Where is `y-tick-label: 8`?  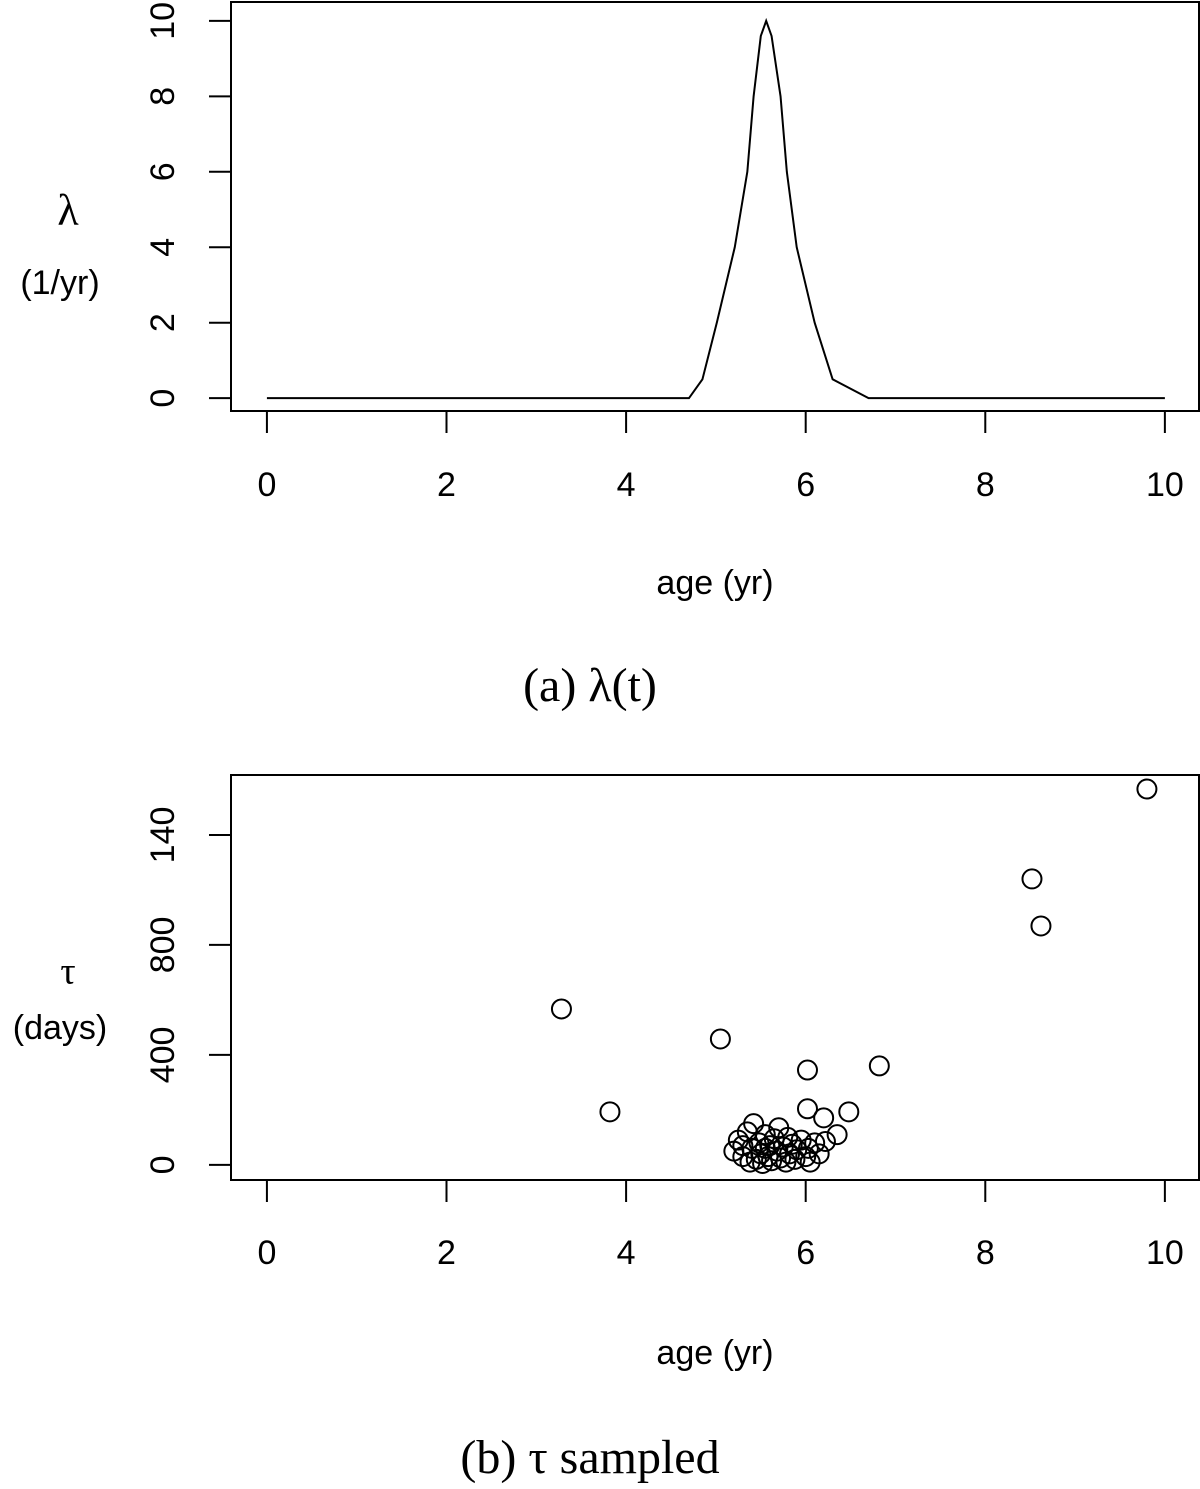
y-tick-label: 8 is located at coordinates (163, 96).